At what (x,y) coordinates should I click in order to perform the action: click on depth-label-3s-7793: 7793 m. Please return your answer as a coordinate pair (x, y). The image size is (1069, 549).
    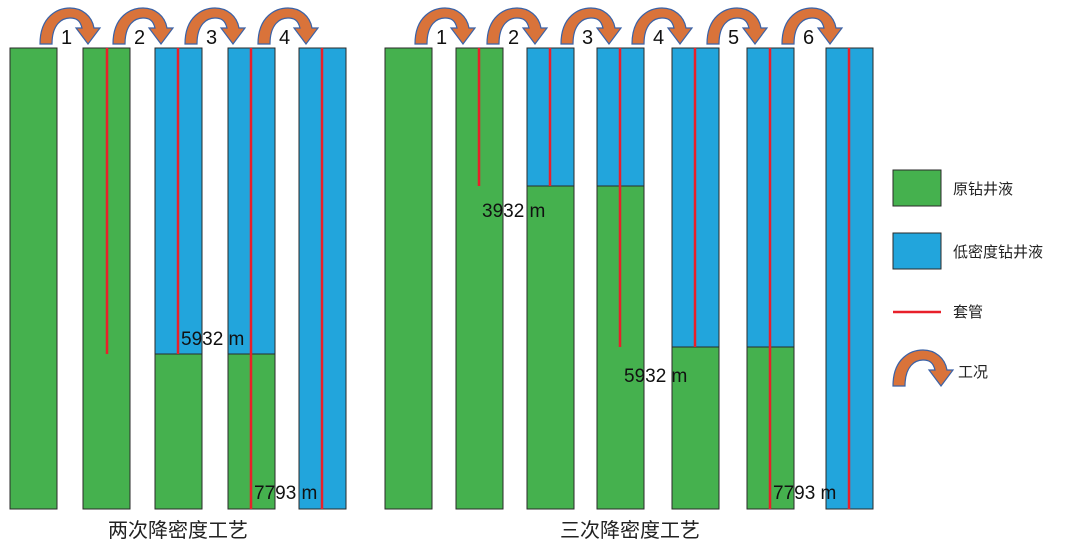
    Looking at the image, I should click on (804, 493).